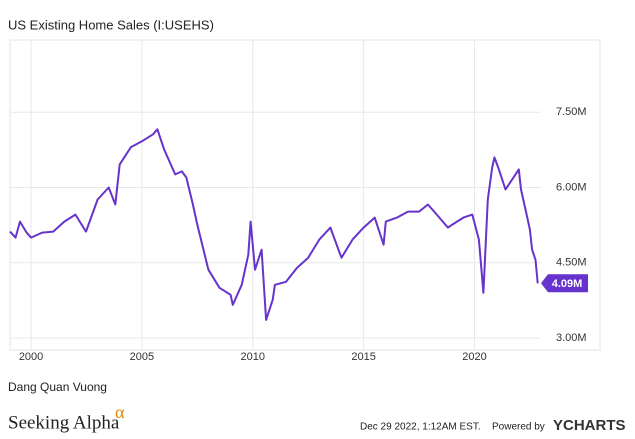  Describe the element at coordinates (64, 422) in the screenshot. I see `brand: Seeking Alpha` at that location.